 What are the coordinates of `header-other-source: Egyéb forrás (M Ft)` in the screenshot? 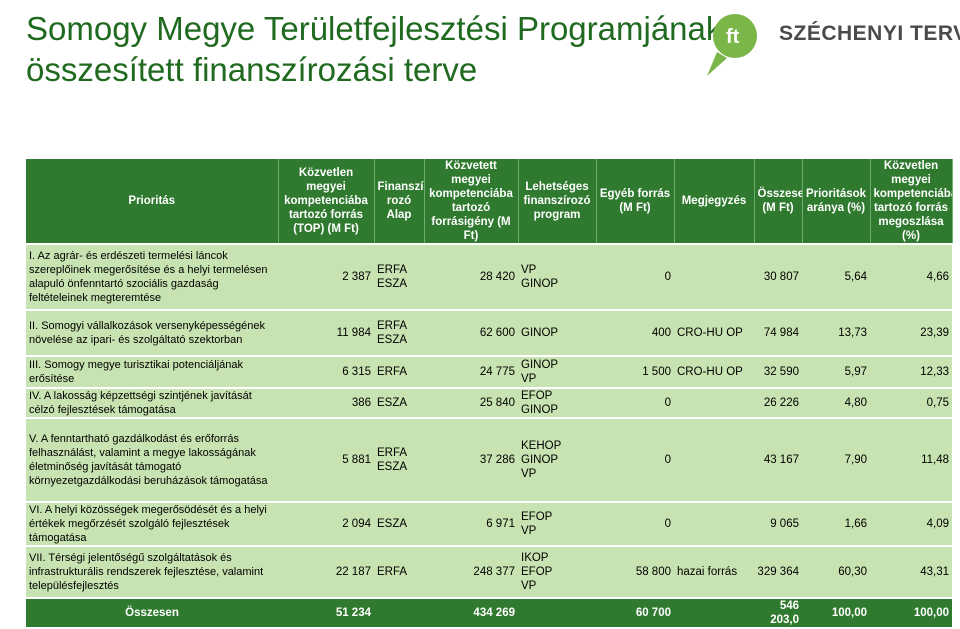 It's located at (635, 202).